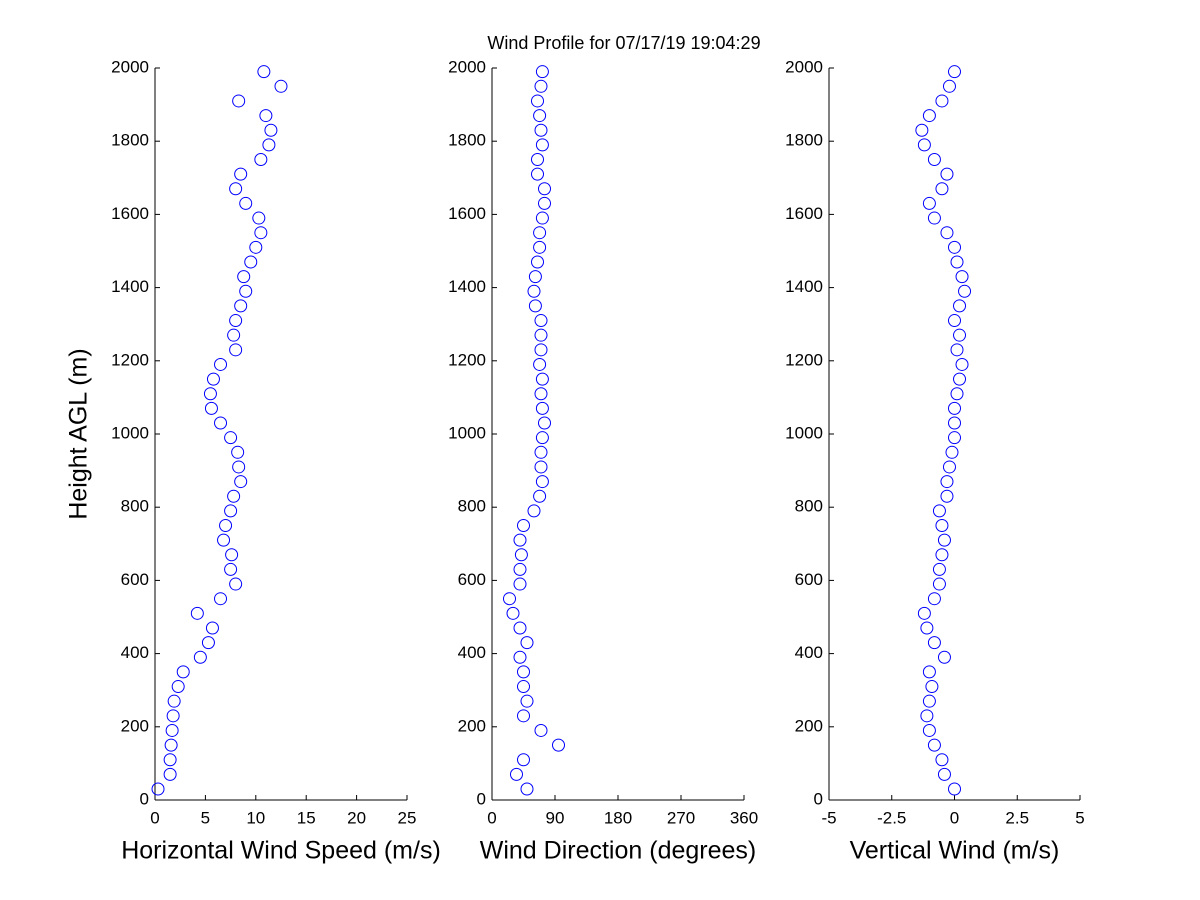 The image size is (1200, 900). I want to click on x-axis-label: Wind Direction (degrees), so click(618, 851).